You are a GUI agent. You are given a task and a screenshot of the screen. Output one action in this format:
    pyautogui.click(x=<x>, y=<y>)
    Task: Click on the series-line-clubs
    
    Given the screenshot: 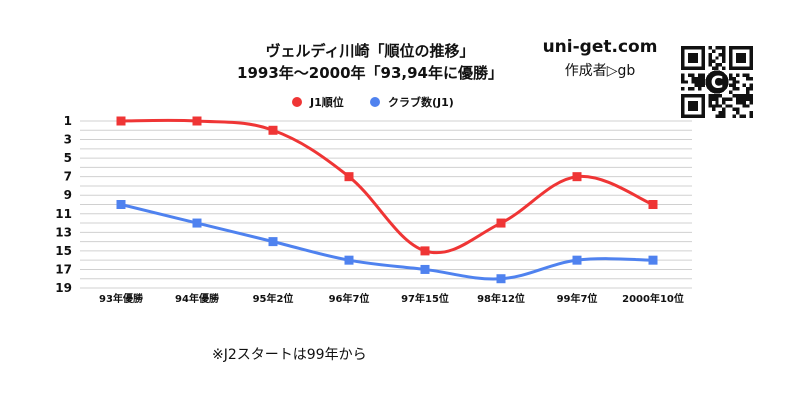 What is the action you would take?
    pyautogui.click(x=387, y=242)
    